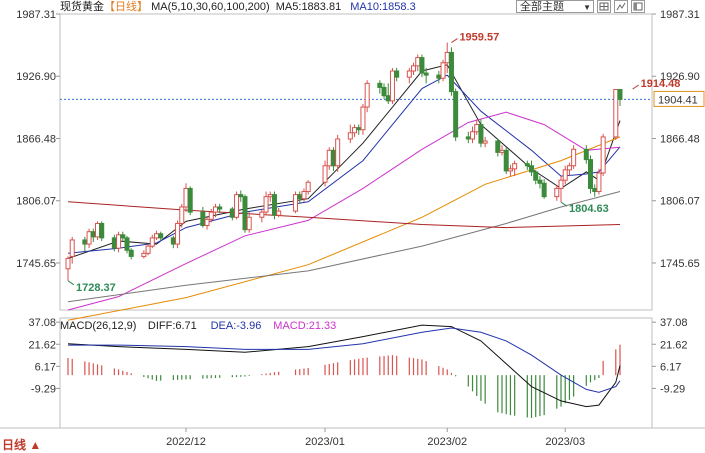 This screenshot has width=705, height=453. Describe the element at coordinates (96, 288) in the screenshot. I see `annotation-label: 1728.37` at that location.